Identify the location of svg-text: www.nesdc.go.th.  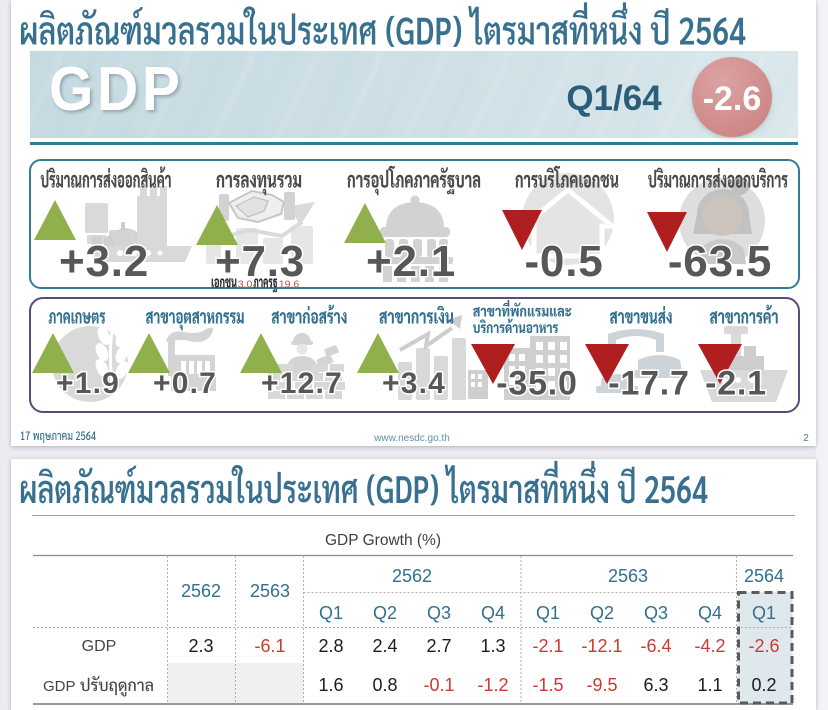
(411, 438).